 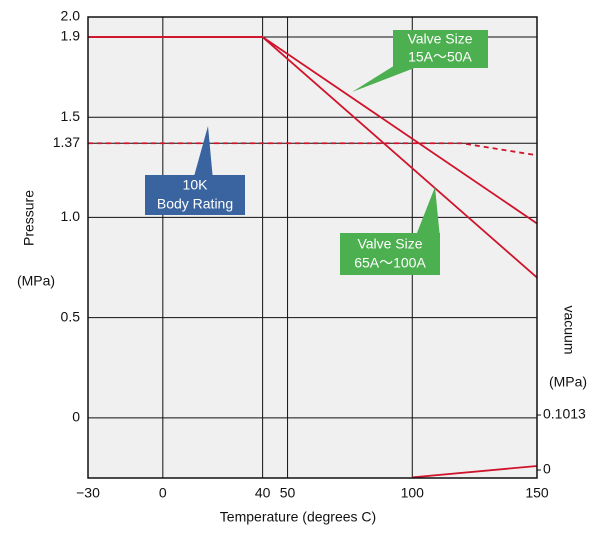 What do you see at coordinates (195, 204) in the screenshot?
I see `callout-text: Body Rating` at bounding box center [195, 204].